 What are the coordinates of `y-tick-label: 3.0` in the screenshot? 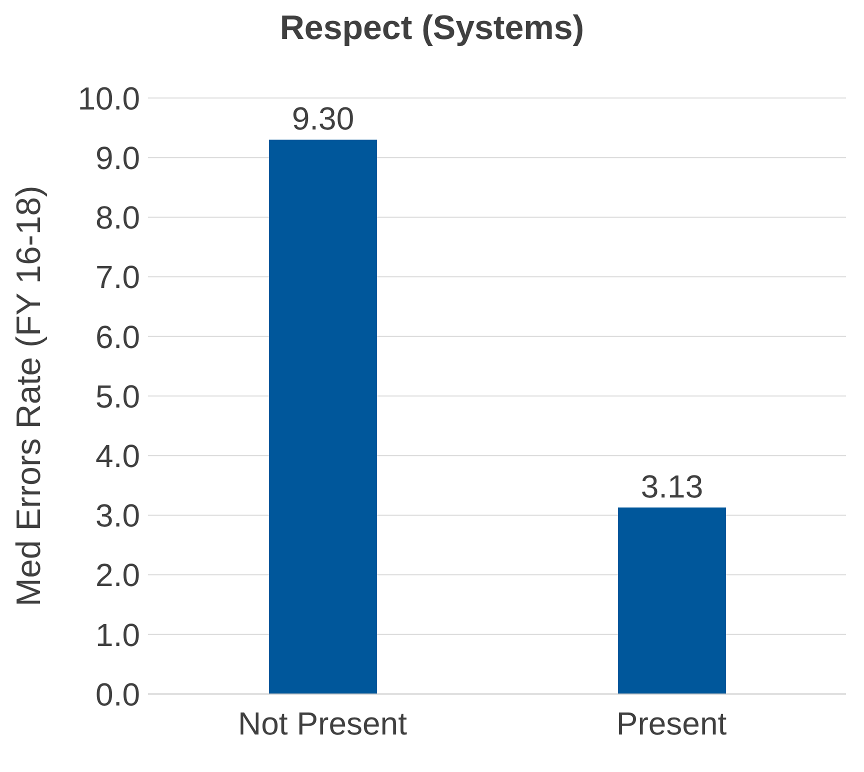 It's located at (118, 516).